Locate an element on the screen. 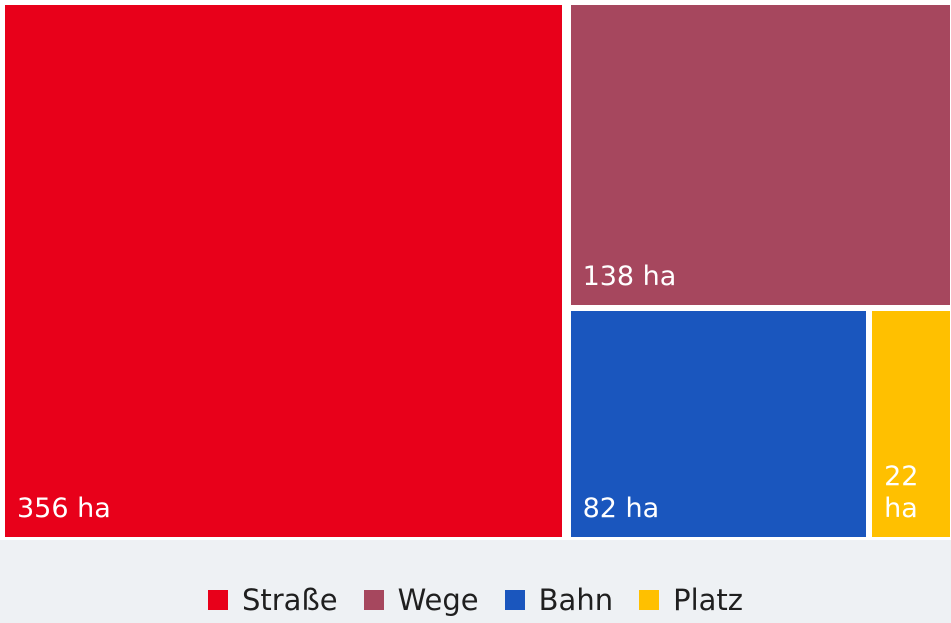  data-label-bahn: 82 ha is located at coordinates (621, 508).